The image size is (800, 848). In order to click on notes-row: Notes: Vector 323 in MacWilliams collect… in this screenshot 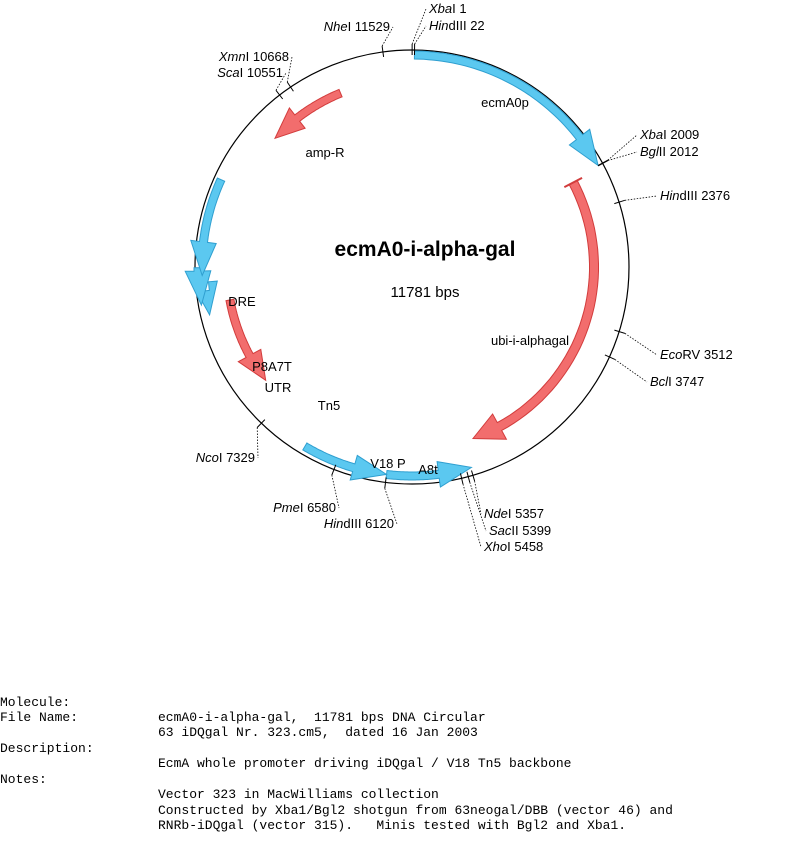, I will do `click(400, 764)`.